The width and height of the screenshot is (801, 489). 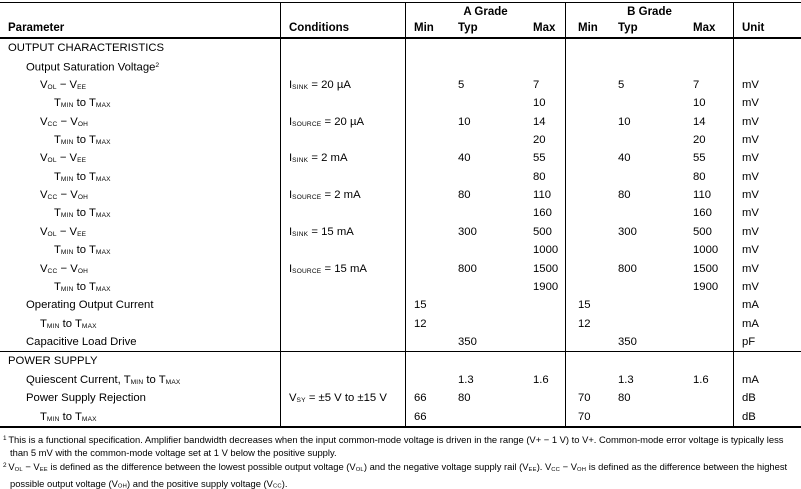 What do you see at coordinates (539, 103) in the screenshot?
I see `a-grade-max-cell: 10` at bounding box center [539, 103].